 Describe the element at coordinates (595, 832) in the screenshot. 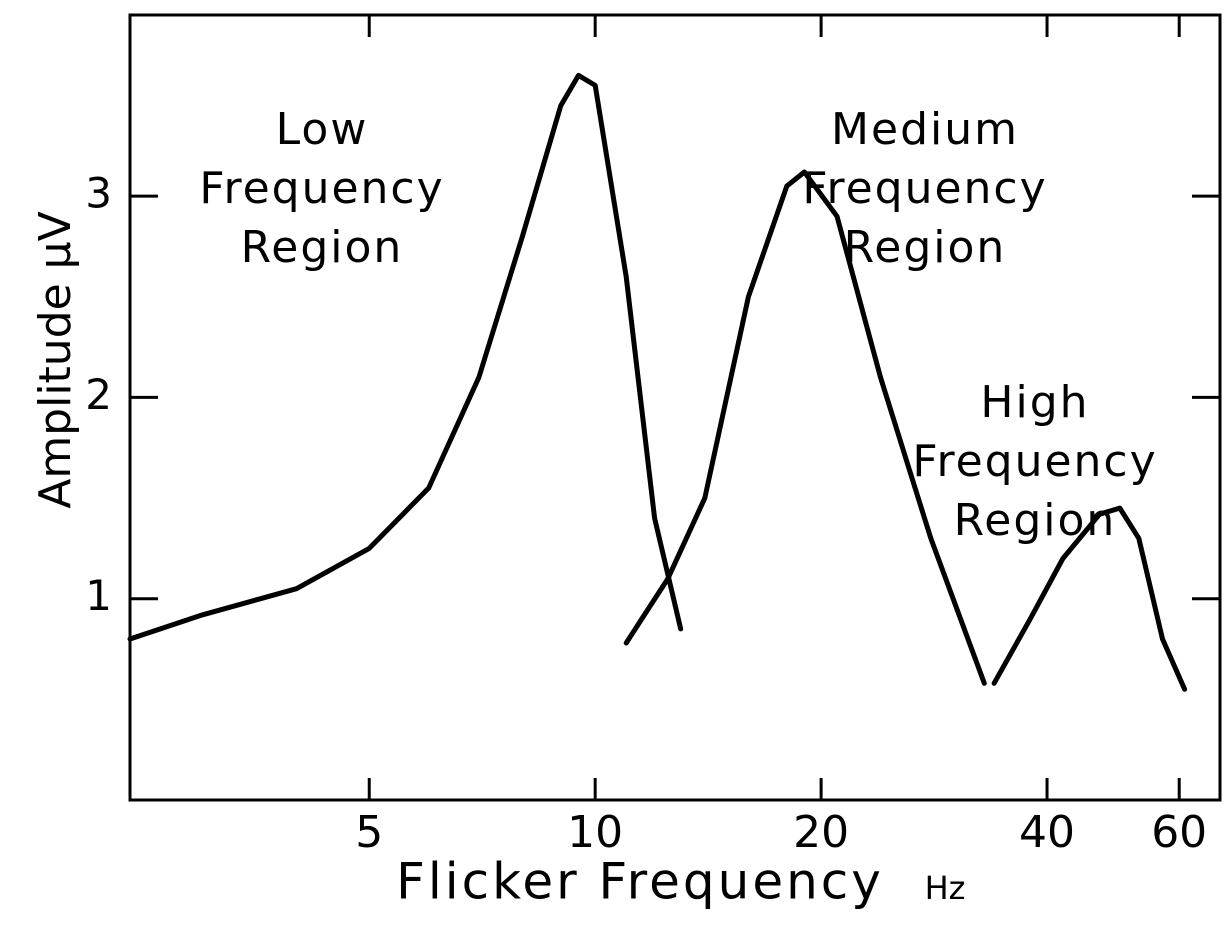

I see `x-tick-label: 10` at that location.